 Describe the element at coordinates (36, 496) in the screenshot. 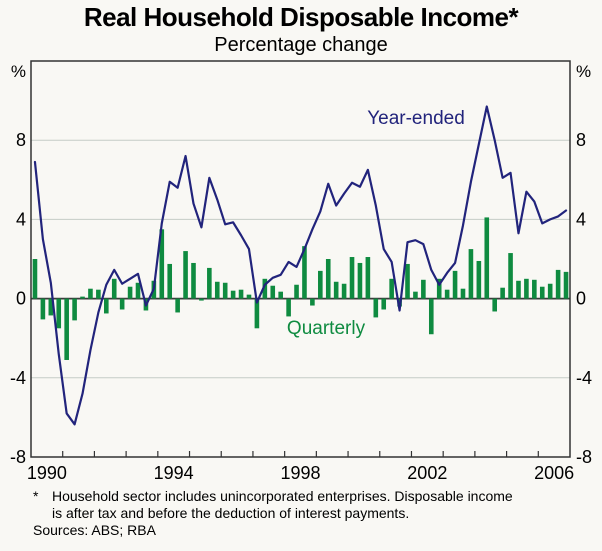

I see `footnote-marker: *` at that location.